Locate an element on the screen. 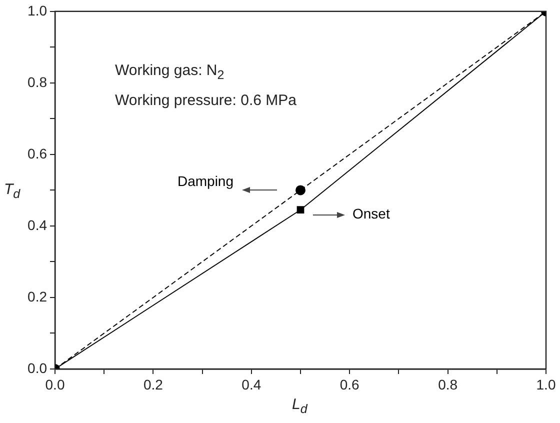 Image resolution: width=560 pixels, height=423 pixels. annotation: Working pressure: 0.6 MPa is located at coordinates (205, 101).